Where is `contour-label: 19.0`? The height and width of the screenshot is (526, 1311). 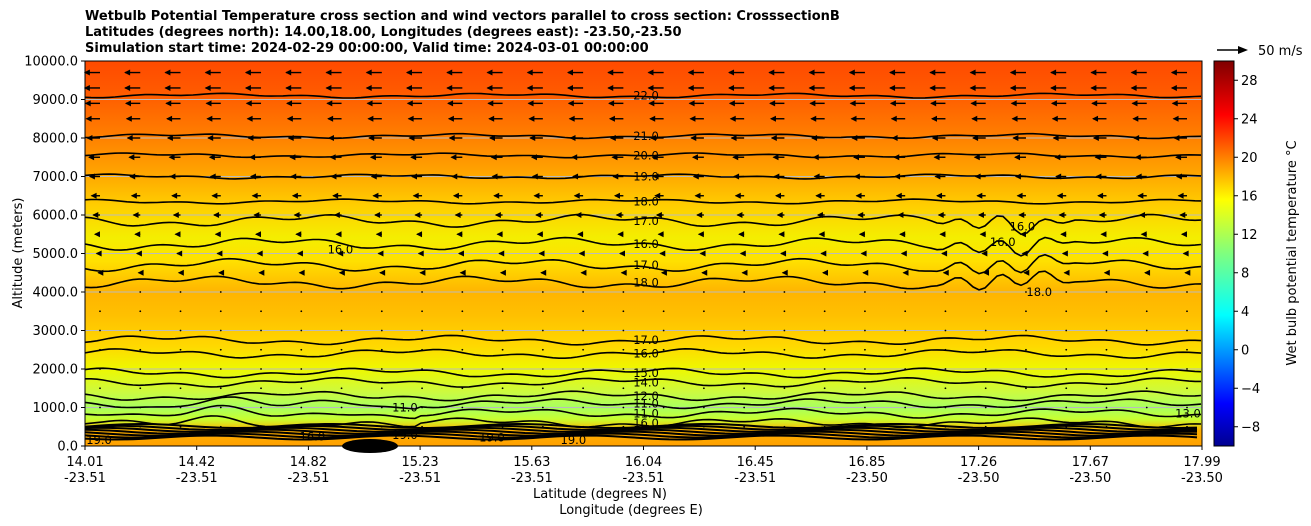
contour-label: 19.0 is located at coordinates (646, 177).